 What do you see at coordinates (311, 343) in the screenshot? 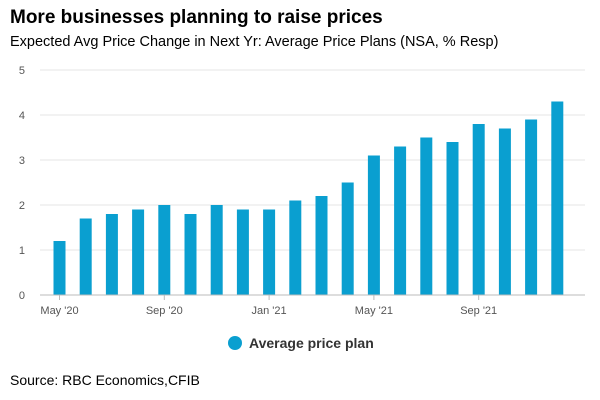
I see `legend-label: Average price plan` at bounding box center [311, 343].